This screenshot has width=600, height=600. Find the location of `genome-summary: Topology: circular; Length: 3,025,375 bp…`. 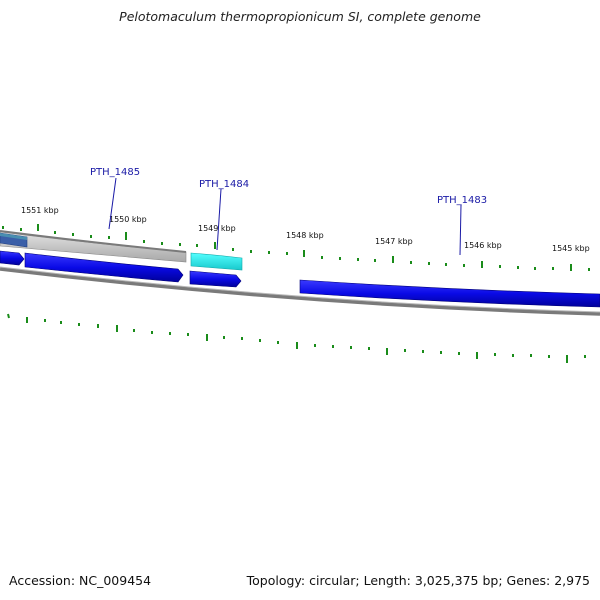

genome-summary: Topology: circular; Length: 3,025,375 bp… is located at coordinates (418, 580).